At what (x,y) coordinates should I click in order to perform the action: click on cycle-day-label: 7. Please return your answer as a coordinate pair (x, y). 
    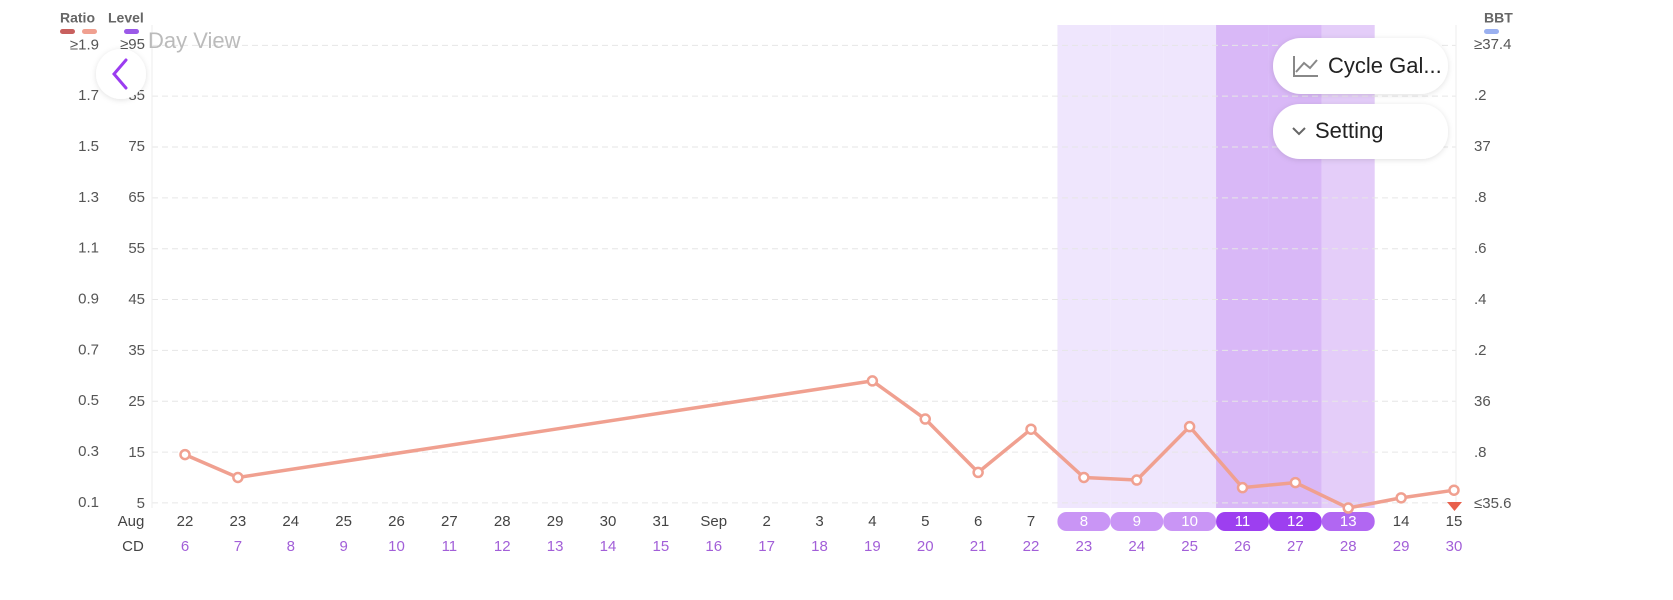
    Looking at the image, I should click on (238, 546).